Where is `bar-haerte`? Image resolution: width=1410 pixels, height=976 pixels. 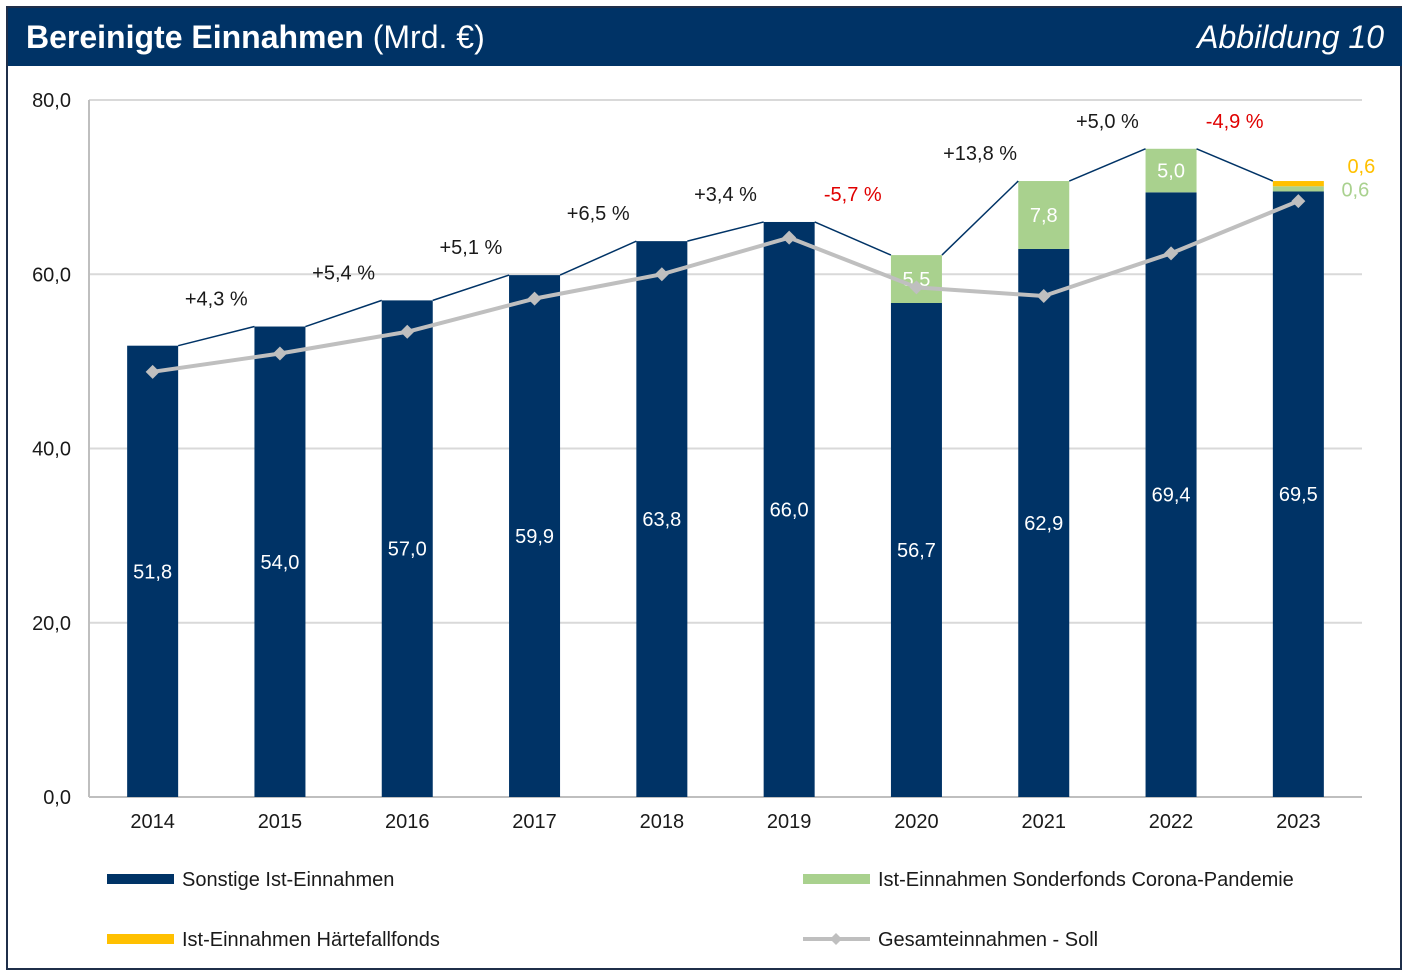
bar-haerte is located at coordinates (1298, 184).